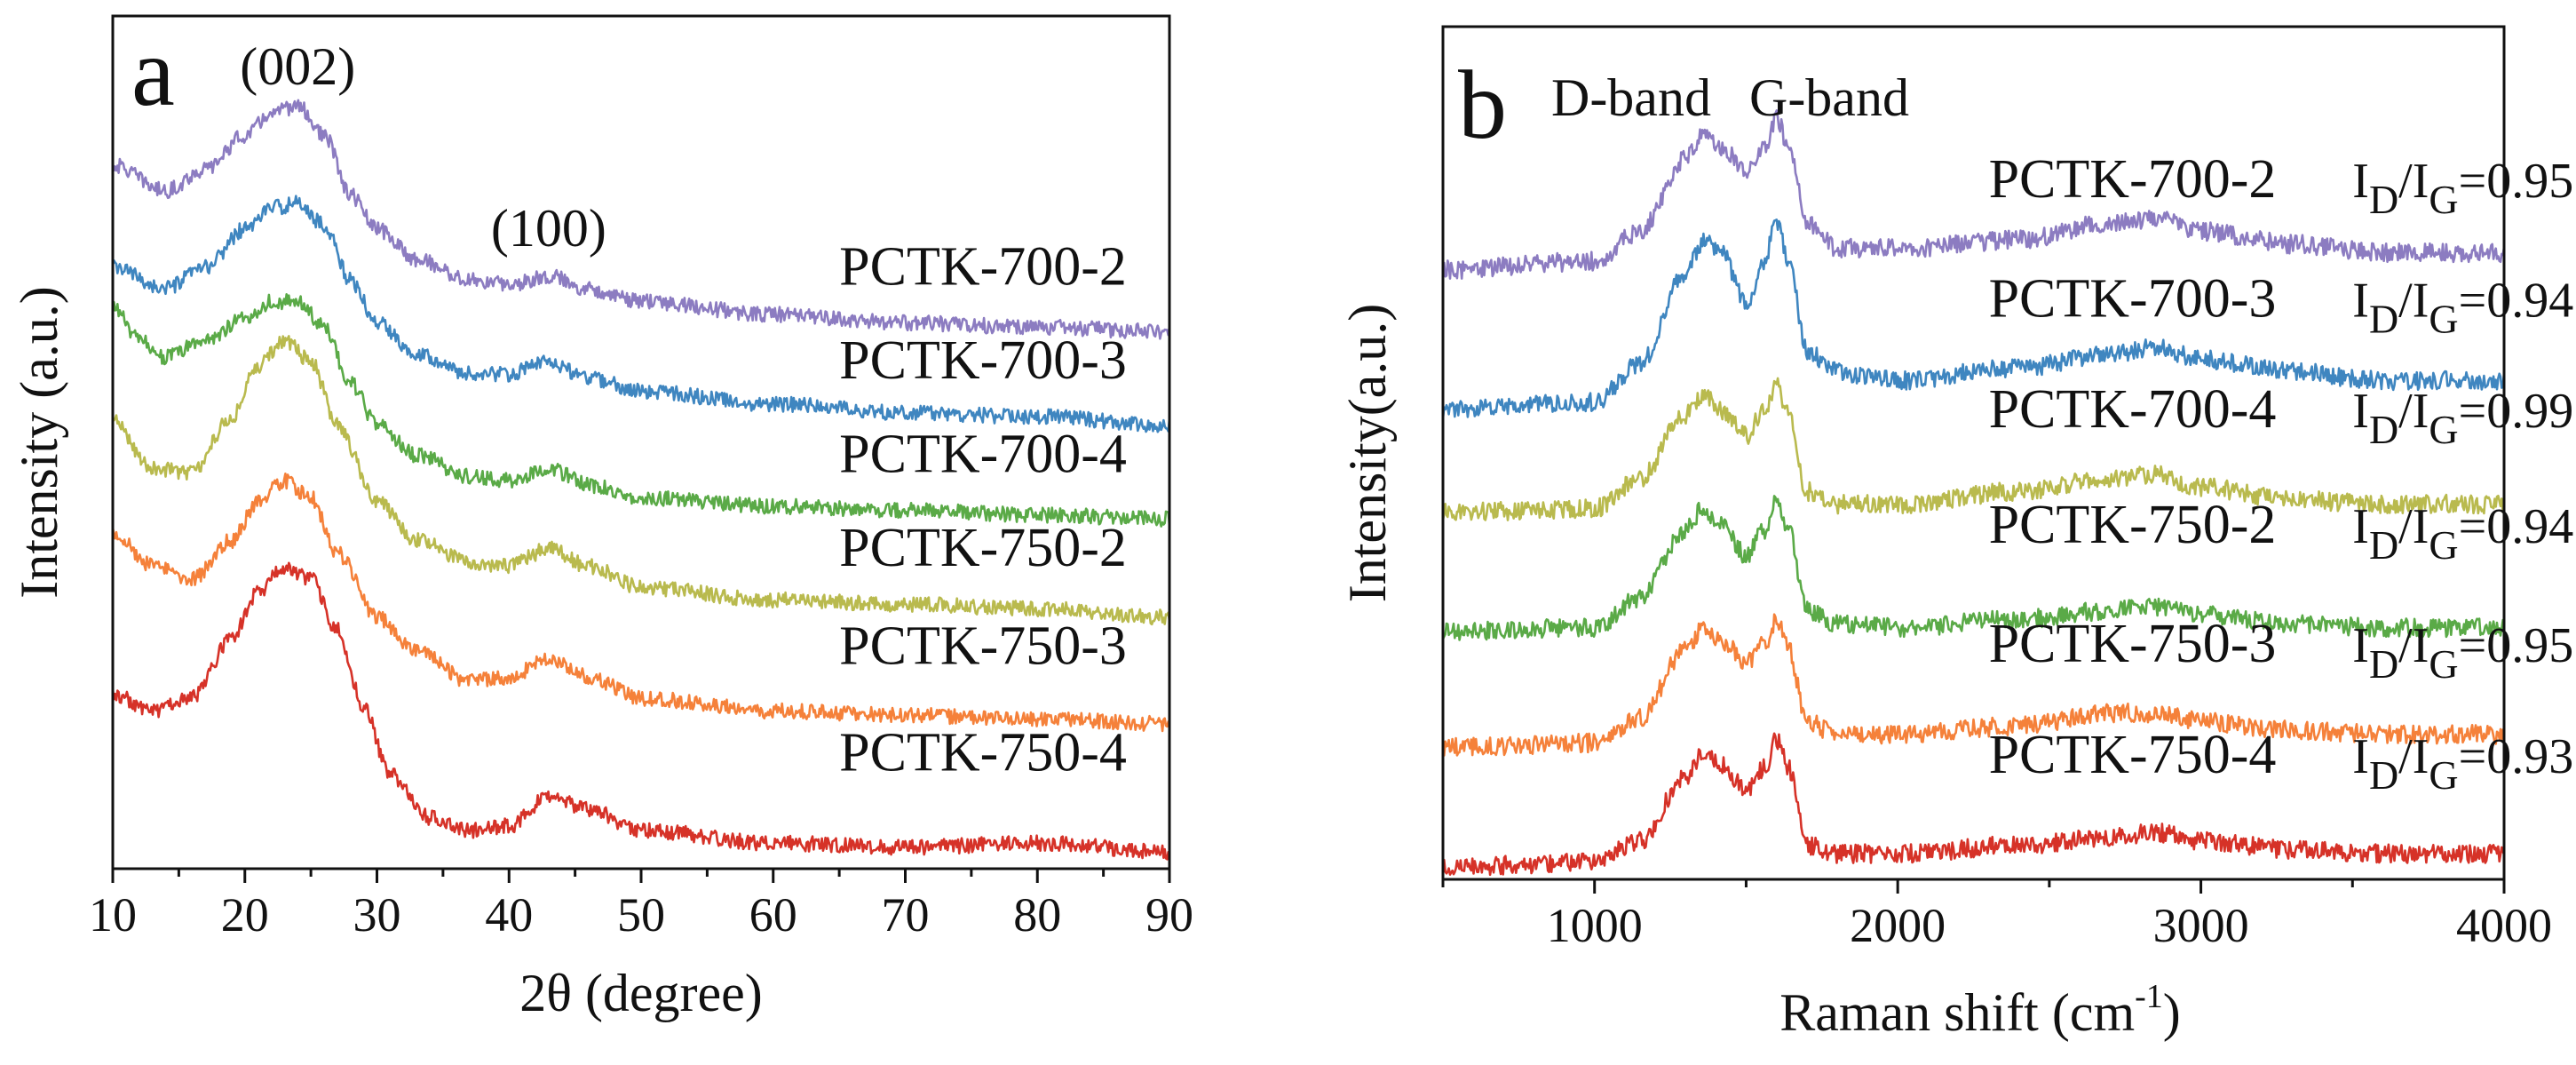 This screenshot has height=1065, width=2576. I want to click on panel-a-x-ticks: 10 20 30 40 50 60 70 80 90, so click(641, 905).